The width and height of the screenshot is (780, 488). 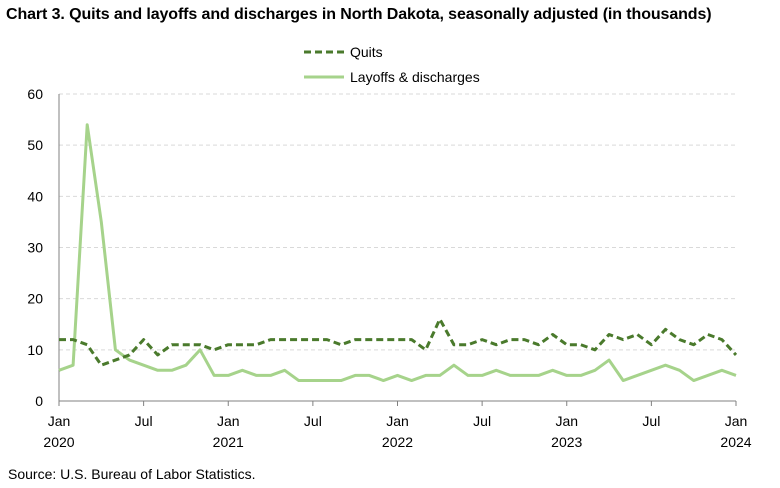 I want to click on x-tick-year-label: 2021, so click(x=228, y=442).